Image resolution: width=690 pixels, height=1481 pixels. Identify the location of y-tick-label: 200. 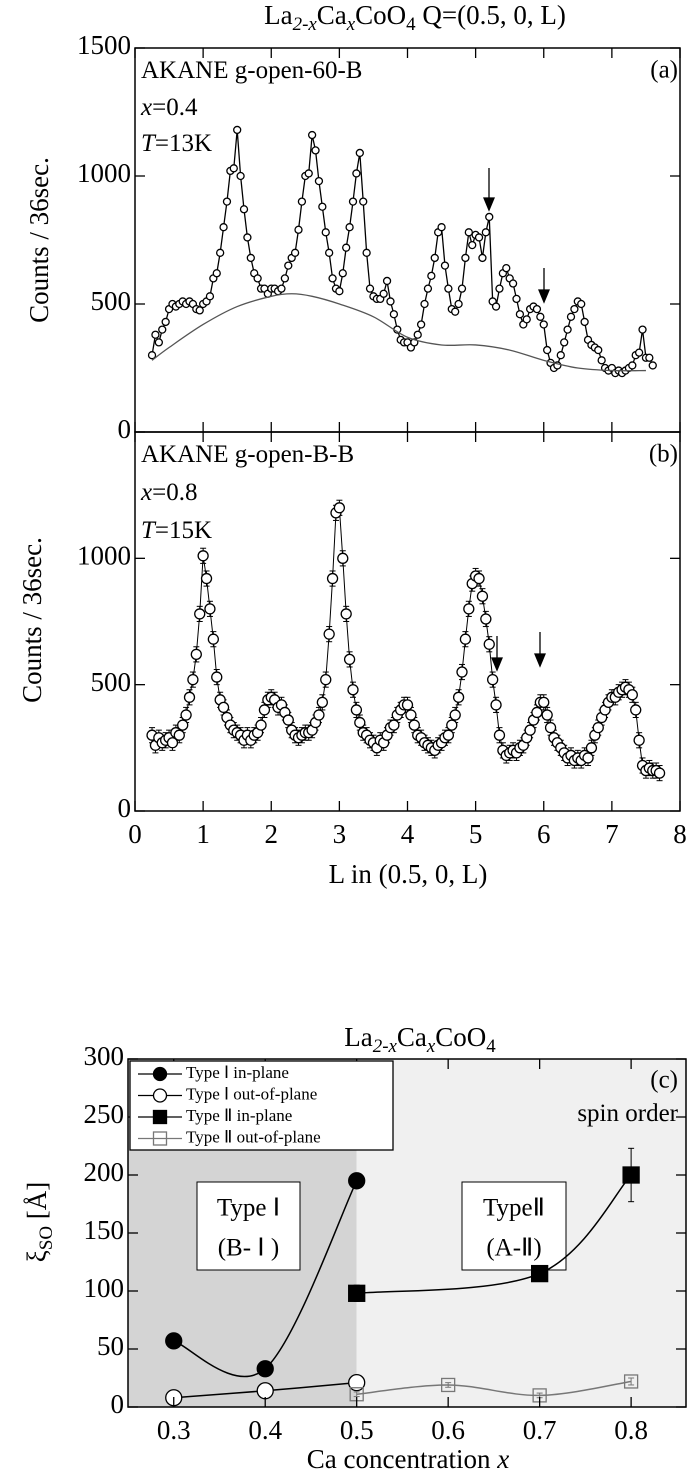
(104, 1172).